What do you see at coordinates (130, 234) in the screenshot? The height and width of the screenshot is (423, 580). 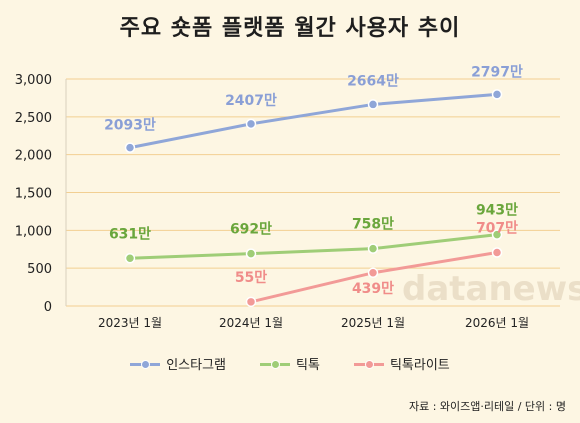 I see `data-label: 631만` at bounding box center [130, 234].